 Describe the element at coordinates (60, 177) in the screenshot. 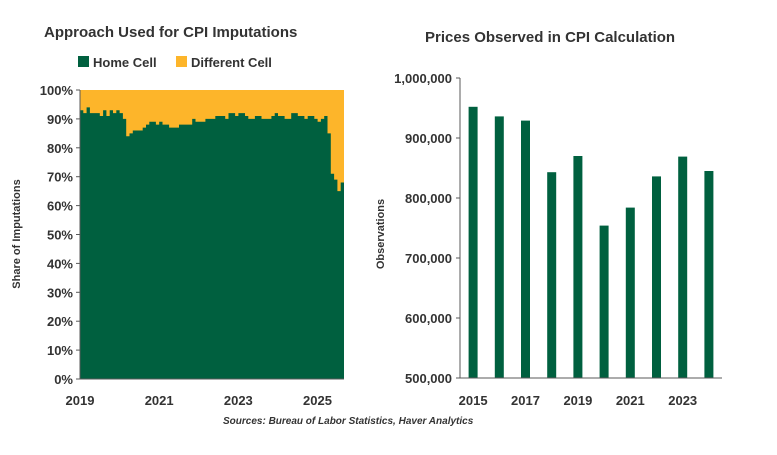

I see `left-y-tick-label: 70%` at that location.